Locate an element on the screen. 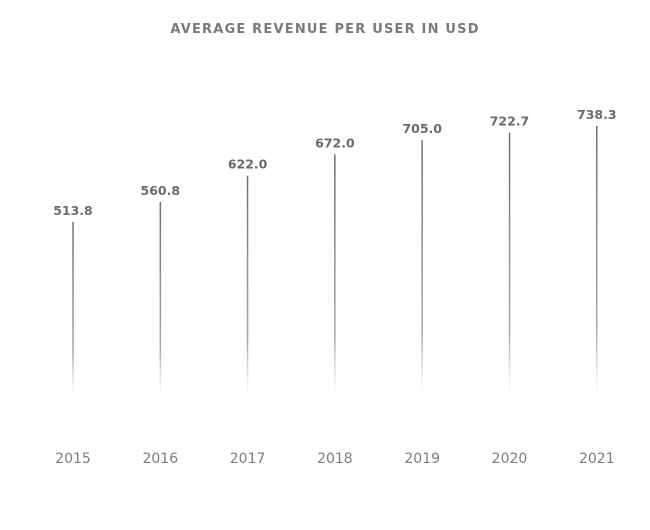 Image resolution: width=650 pixels, height=530 pixels. value-label-2017: 622.0 is located at coordinates (248, 164).